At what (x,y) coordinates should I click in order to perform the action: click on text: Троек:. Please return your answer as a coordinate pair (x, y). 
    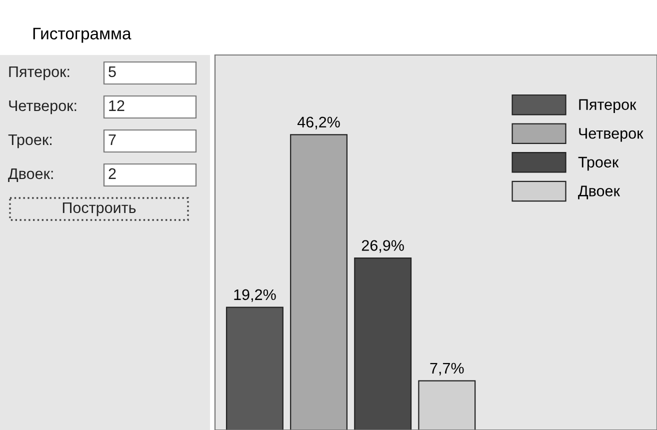
    Looking at the image, I should click on (30, 141).